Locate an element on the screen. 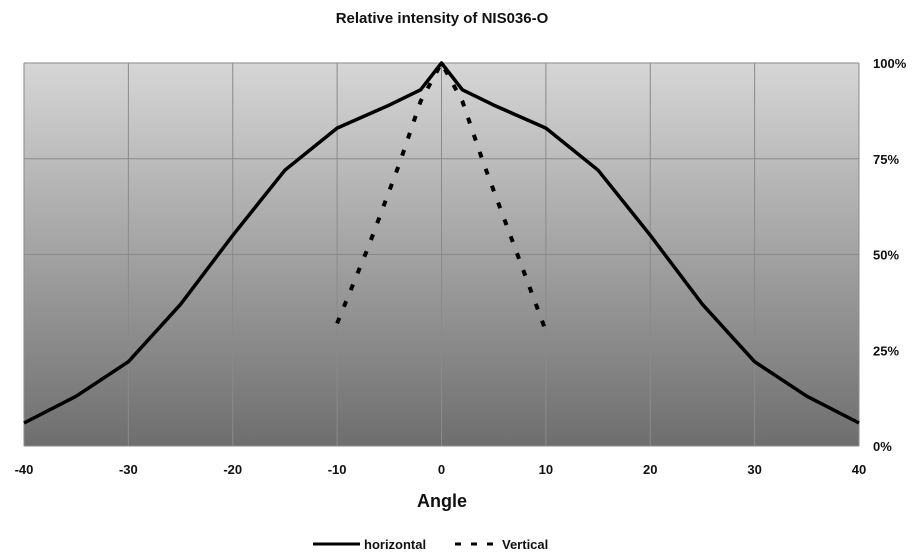  x-tick-label: 40 is located at coordinates (859, 469).